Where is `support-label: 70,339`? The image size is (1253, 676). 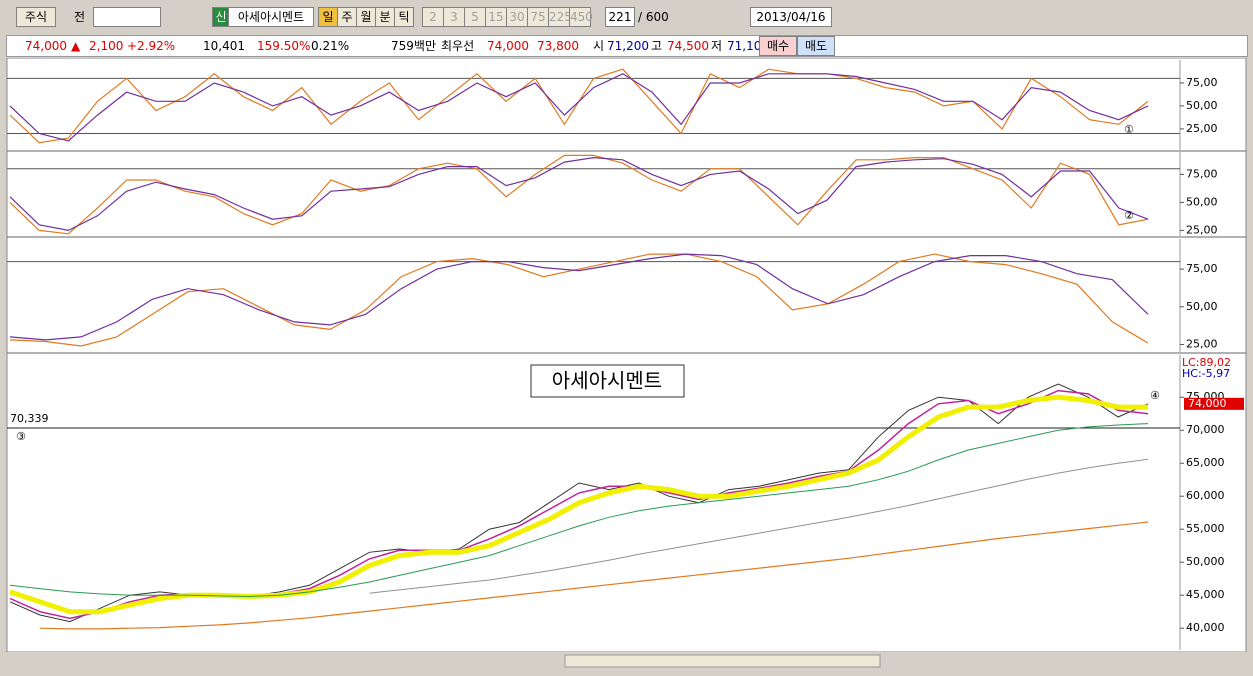 support-label: 70,339 is located at coordinates (29, 418).